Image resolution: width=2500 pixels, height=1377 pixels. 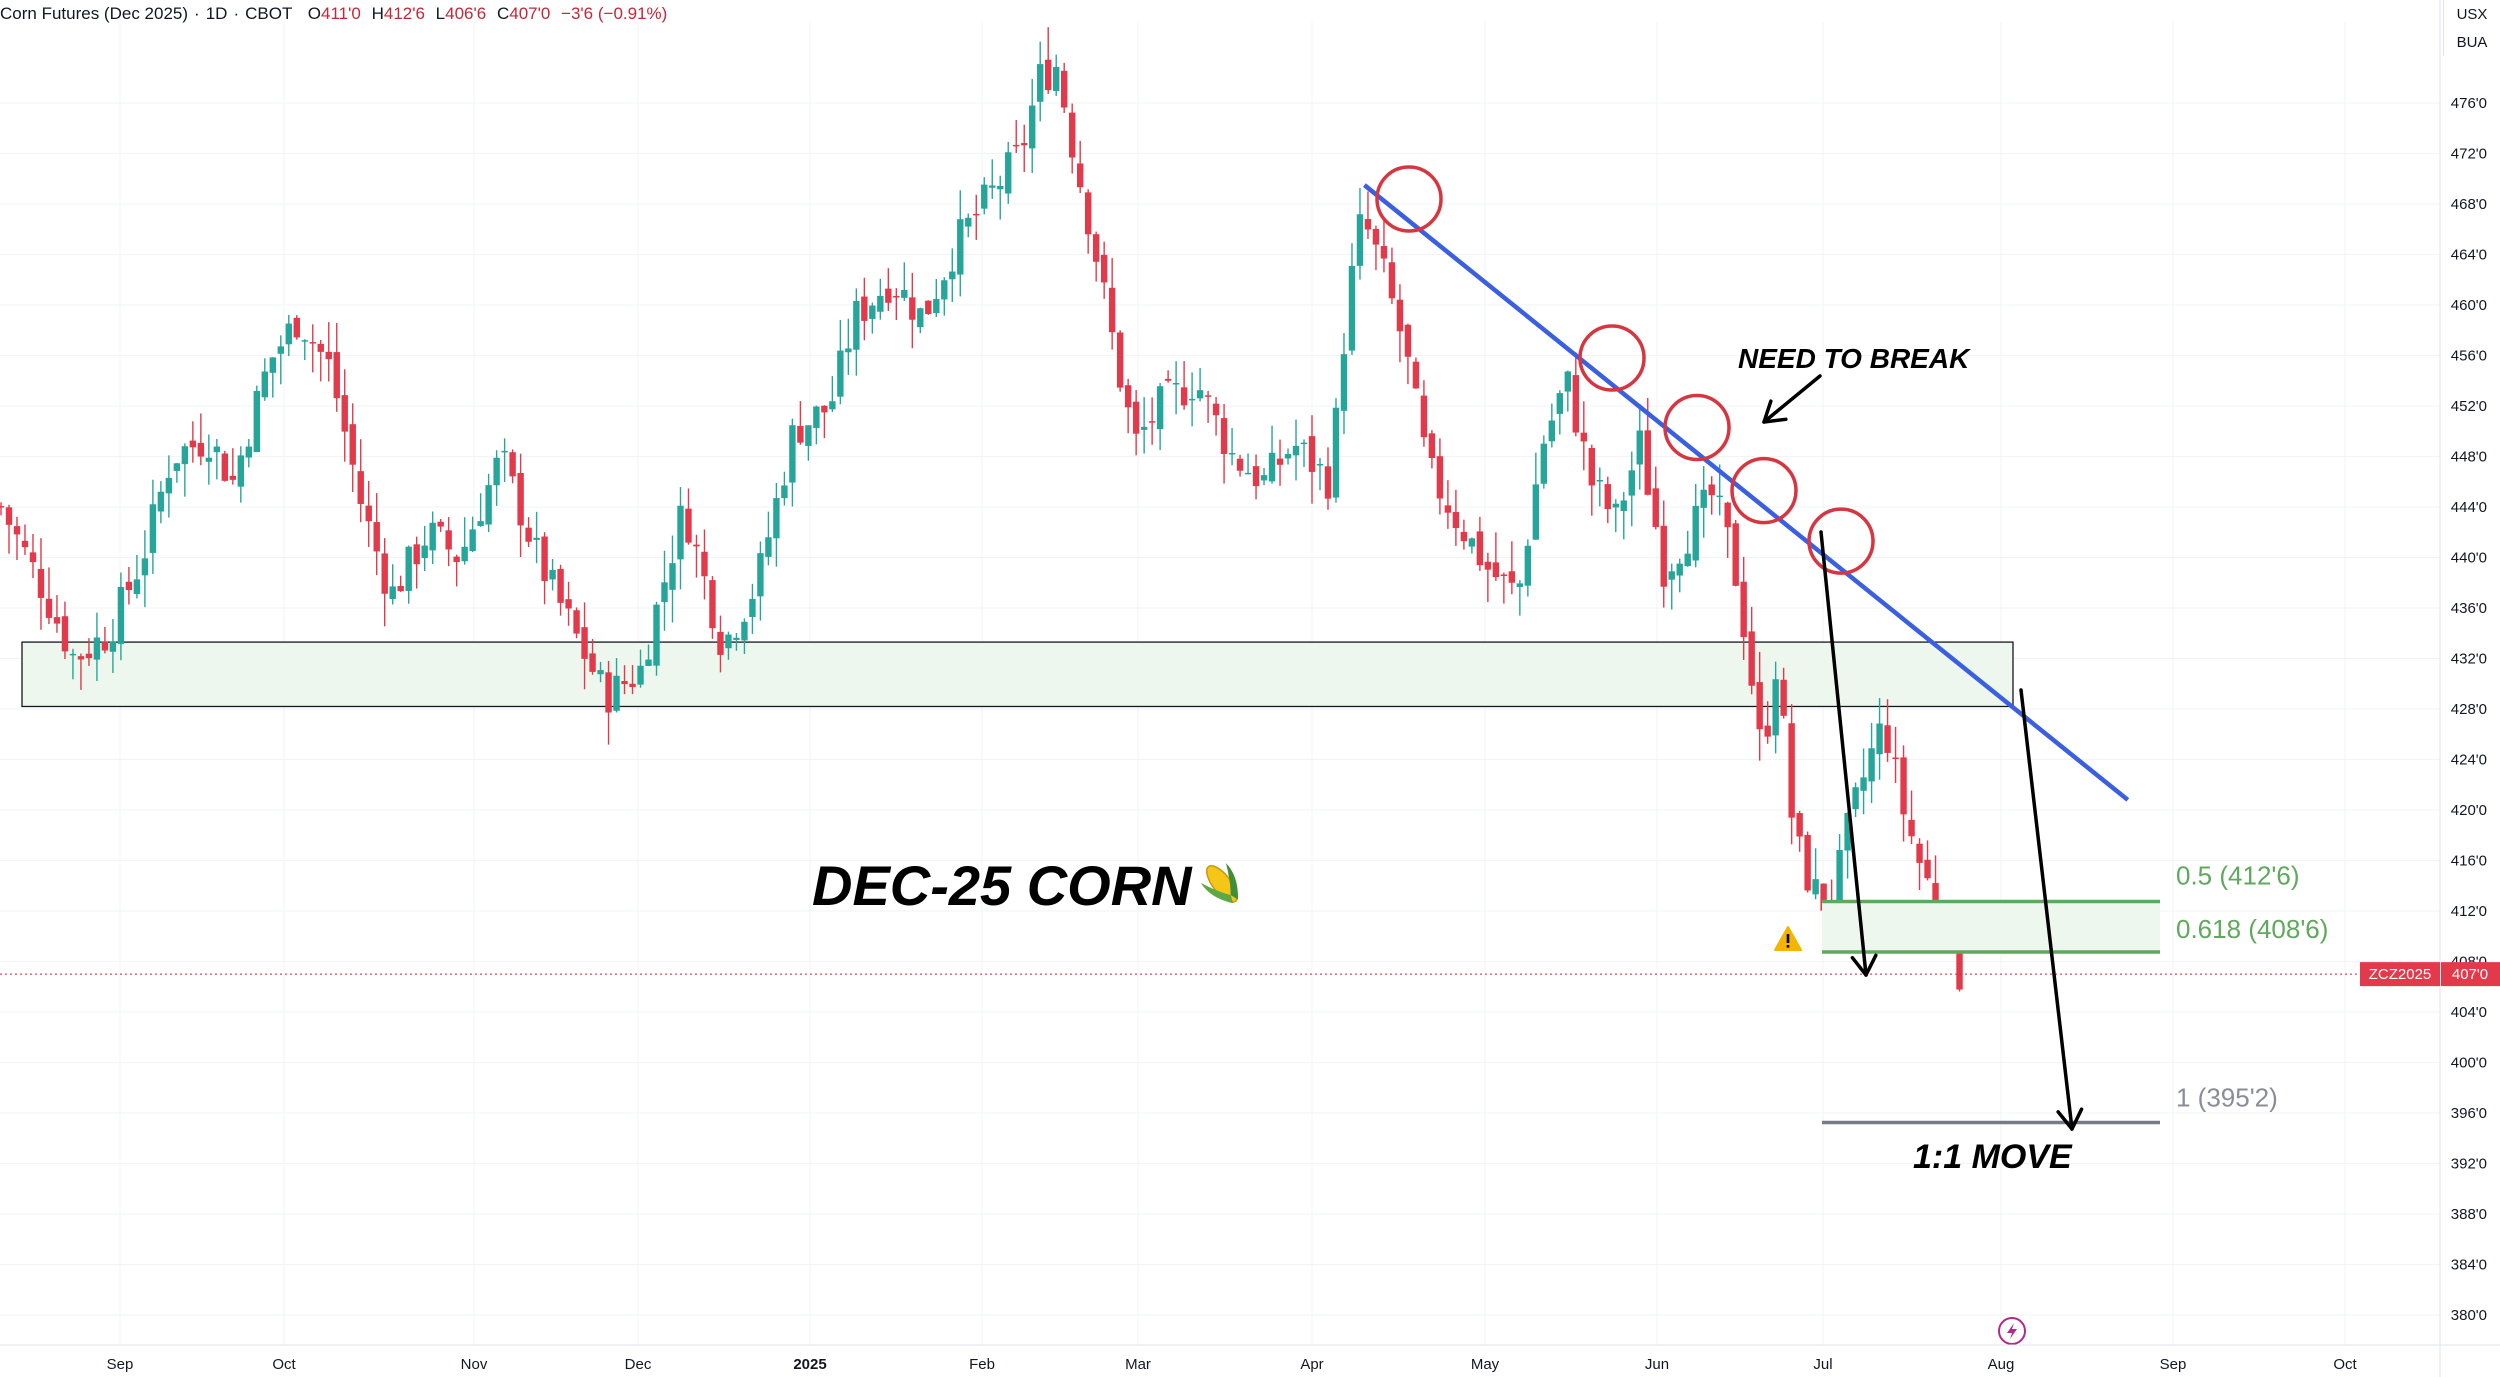 What do you see at coordinates (1792, 399) in the screenshot?
I see `need-to-break-arrow` at bounding box center [1792, 399].